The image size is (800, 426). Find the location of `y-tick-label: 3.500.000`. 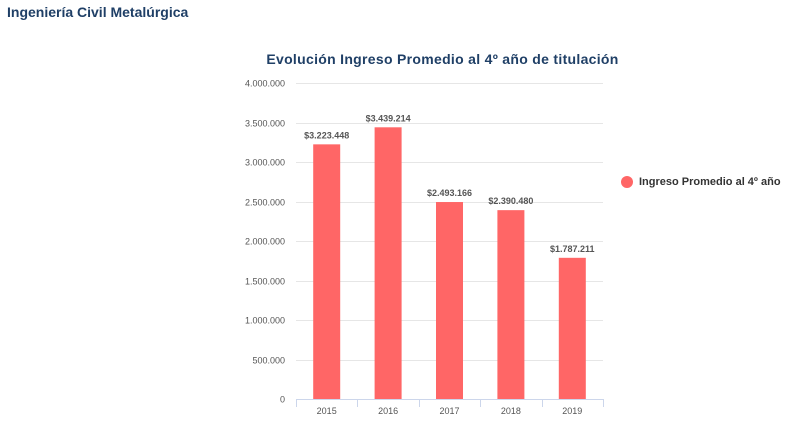

y-tick-label: 3.500.000 is located at coordinates (265, 124).